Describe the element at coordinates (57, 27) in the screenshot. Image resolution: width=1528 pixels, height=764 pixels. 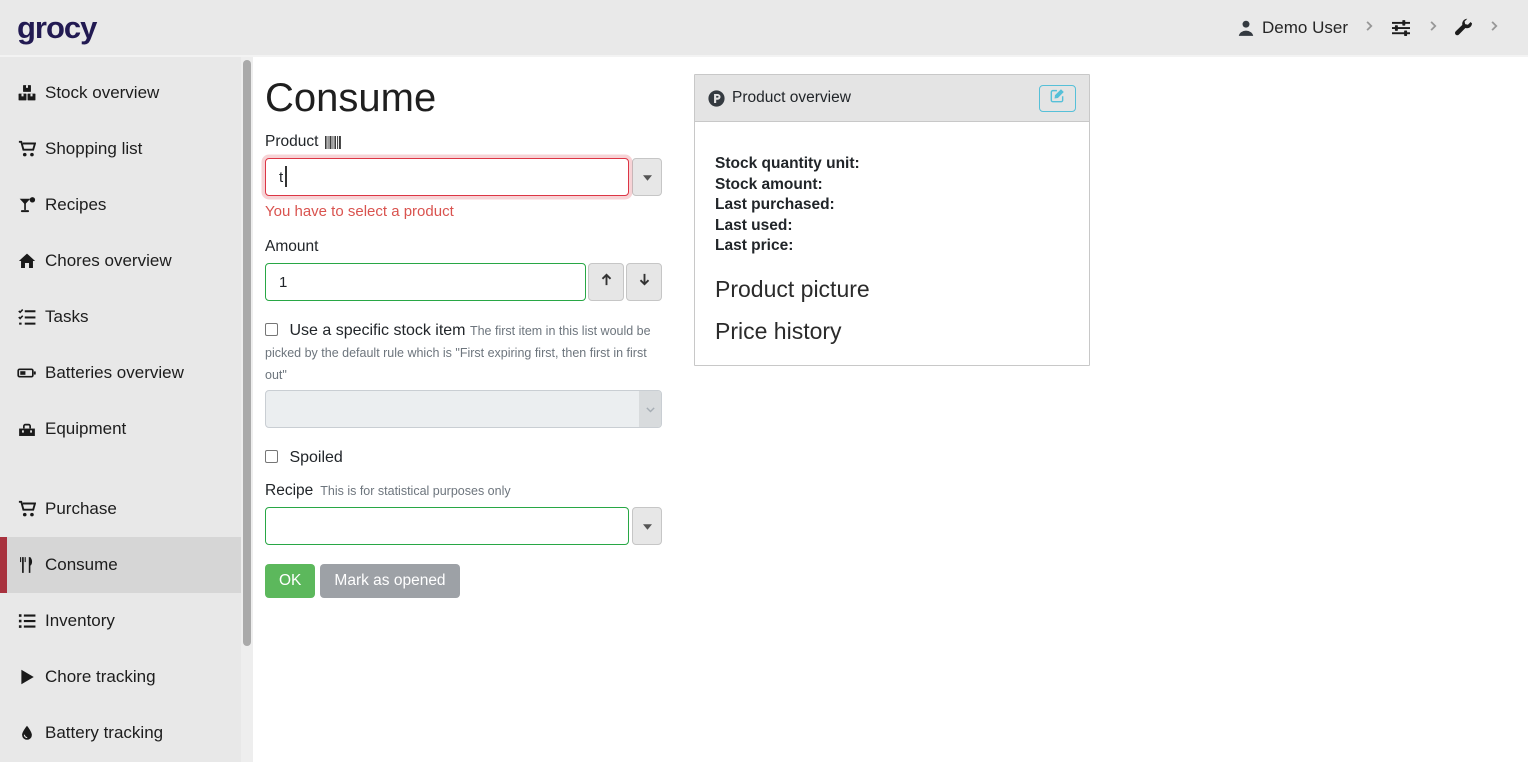
I see `grocy-logo: grocy` at that location.